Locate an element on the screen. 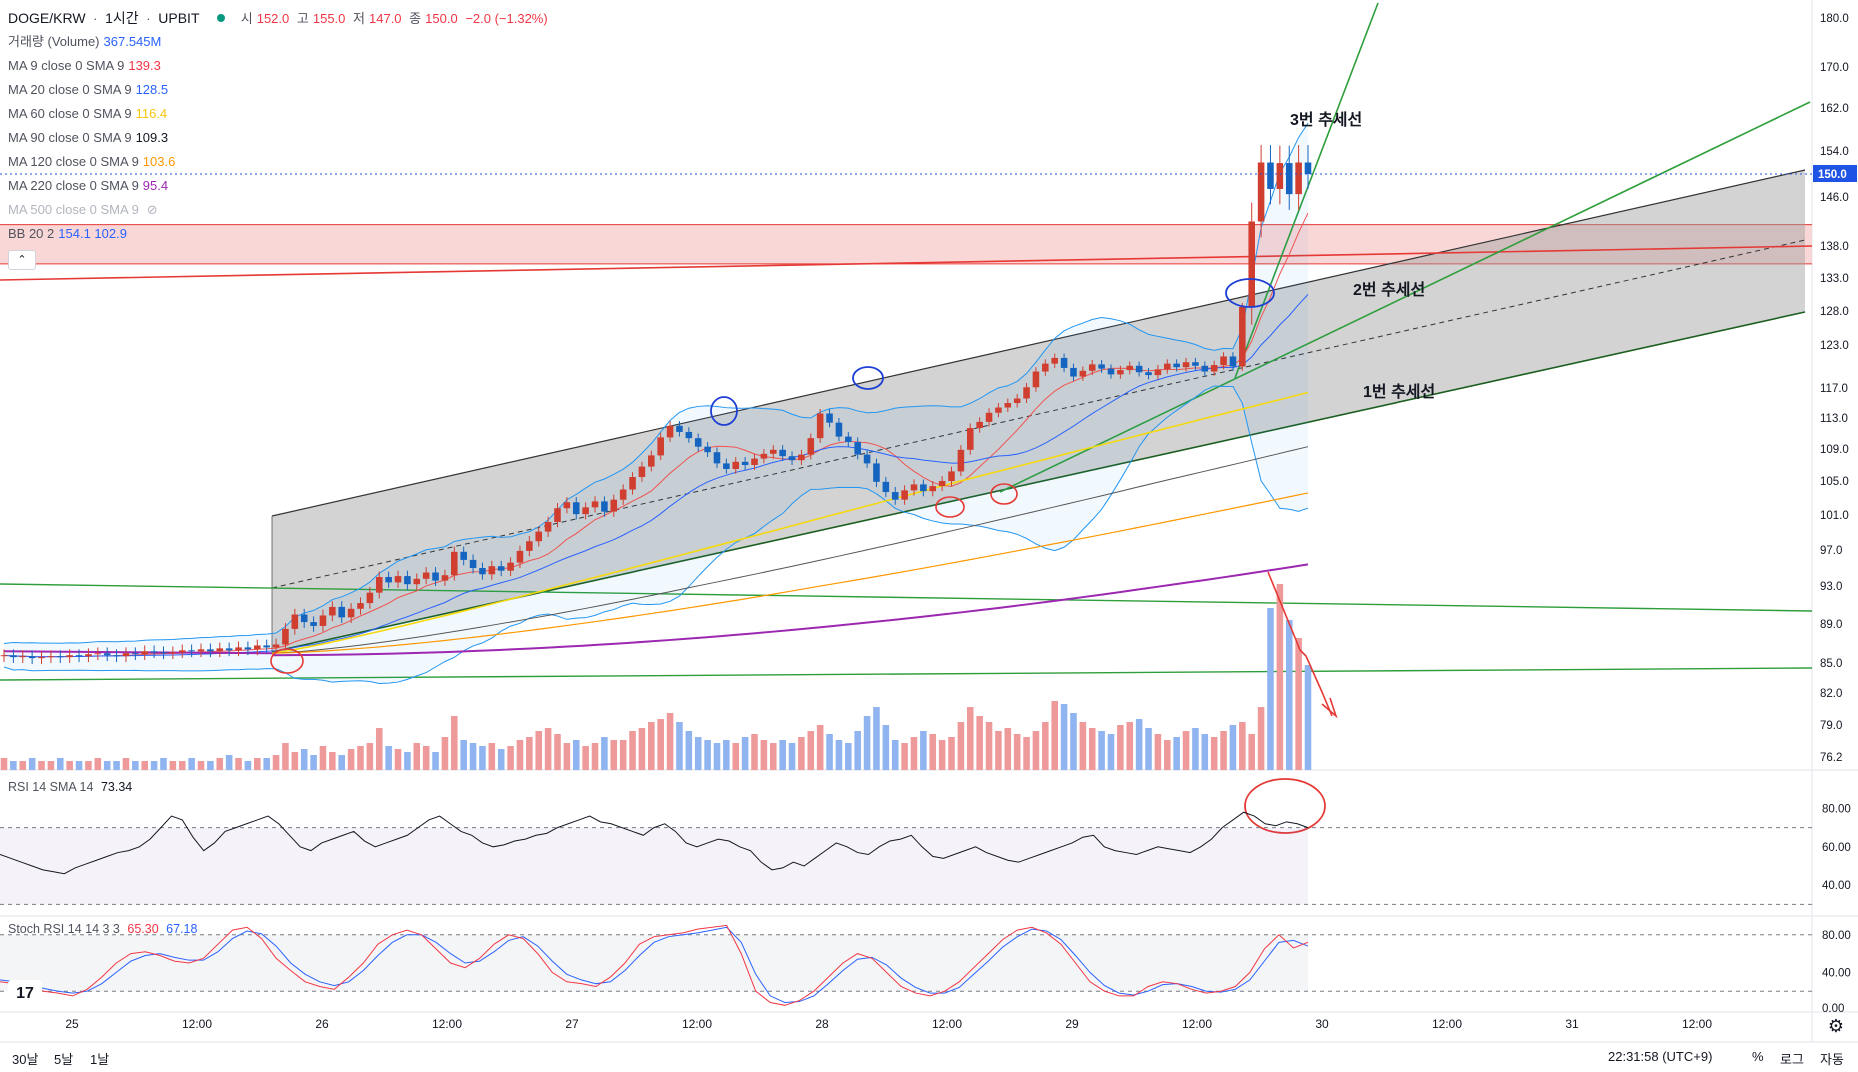 The height and width of the screenshot is (1072, 1858). percent-toggle: % is located at coordinates (1758, 1056).